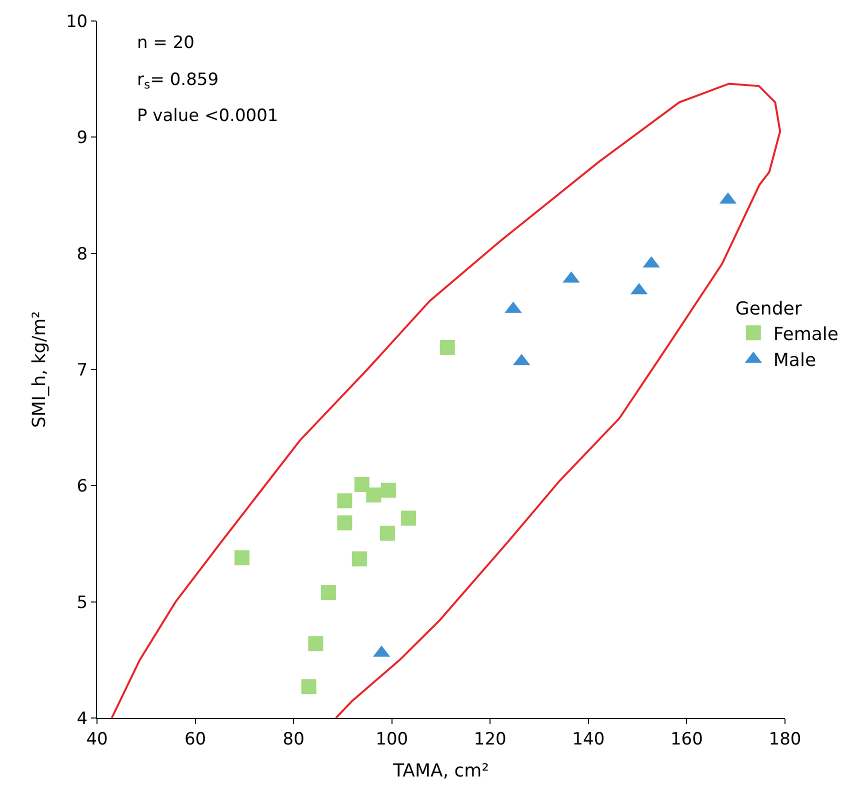 The image size is (856, 798). Describe the element at coordinates (165, 43) in the screenshot. I see `annotation: n = 20` at that location.